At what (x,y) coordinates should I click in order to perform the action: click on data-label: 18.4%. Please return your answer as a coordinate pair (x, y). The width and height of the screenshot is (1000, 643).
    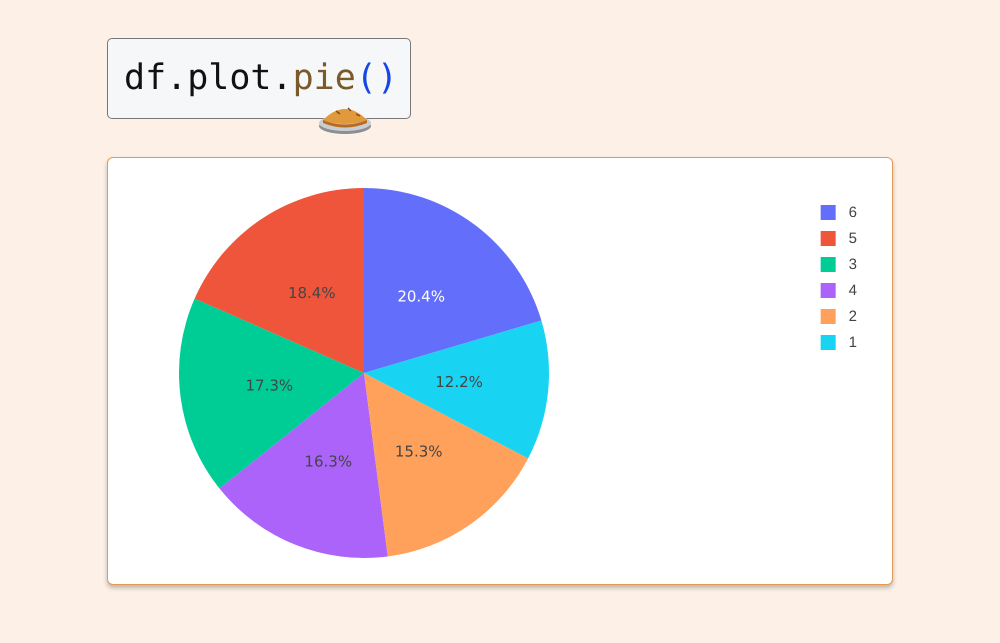
    Looking at the image, I should click on (312, 293).